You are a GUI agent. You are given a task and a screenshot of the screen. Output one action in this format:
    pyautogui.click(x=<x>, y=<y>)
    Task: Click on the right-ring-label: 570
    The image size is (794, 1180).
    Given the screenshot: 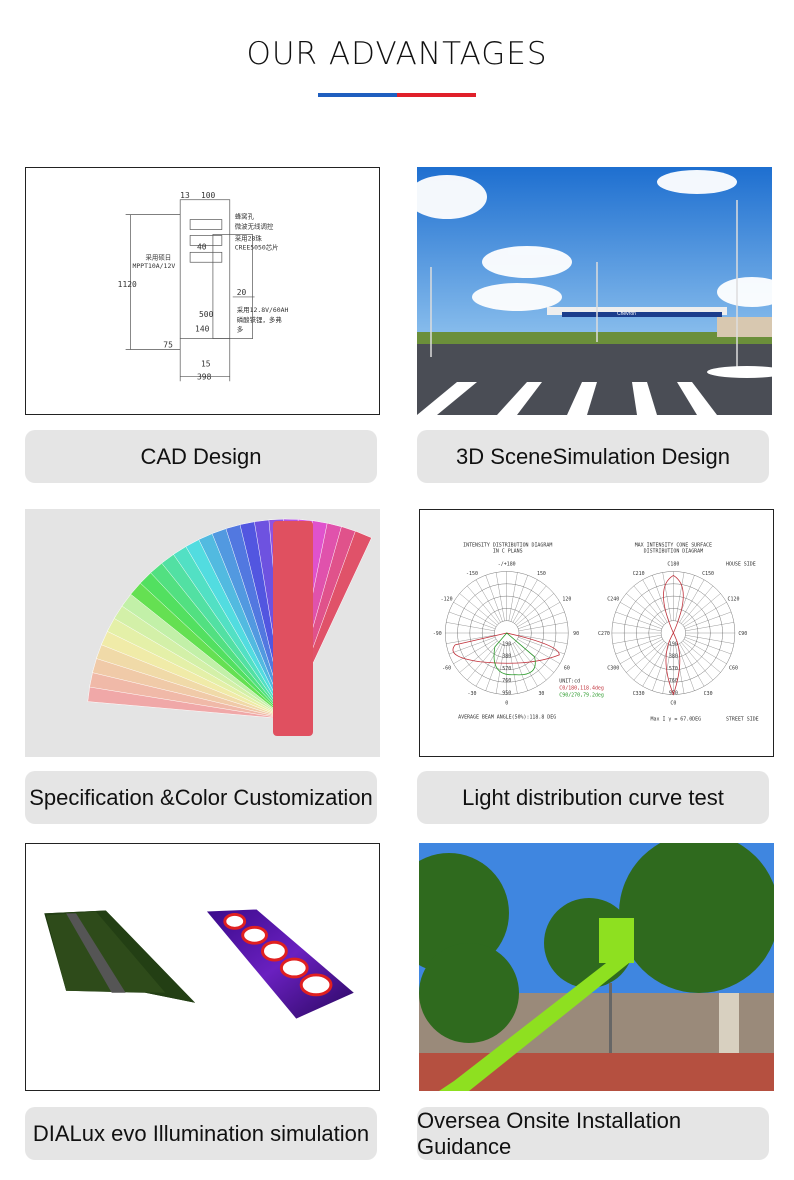 What is the action you would take?
    pyautogui.click(x=673, y=669)
    